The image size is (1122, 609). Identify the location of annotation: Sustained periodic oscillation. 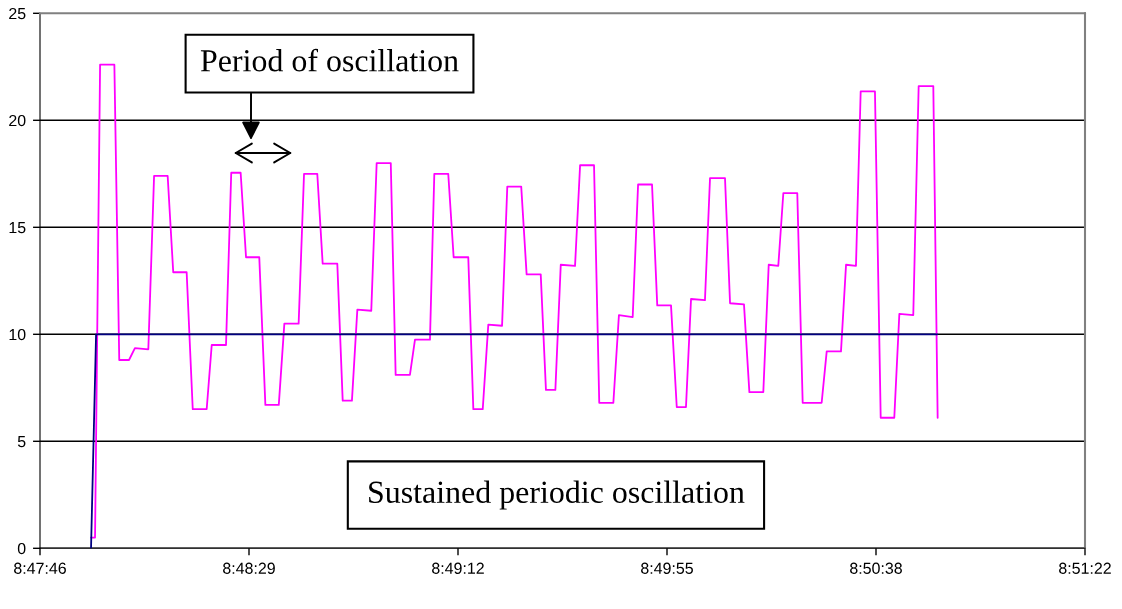
(557, 495).